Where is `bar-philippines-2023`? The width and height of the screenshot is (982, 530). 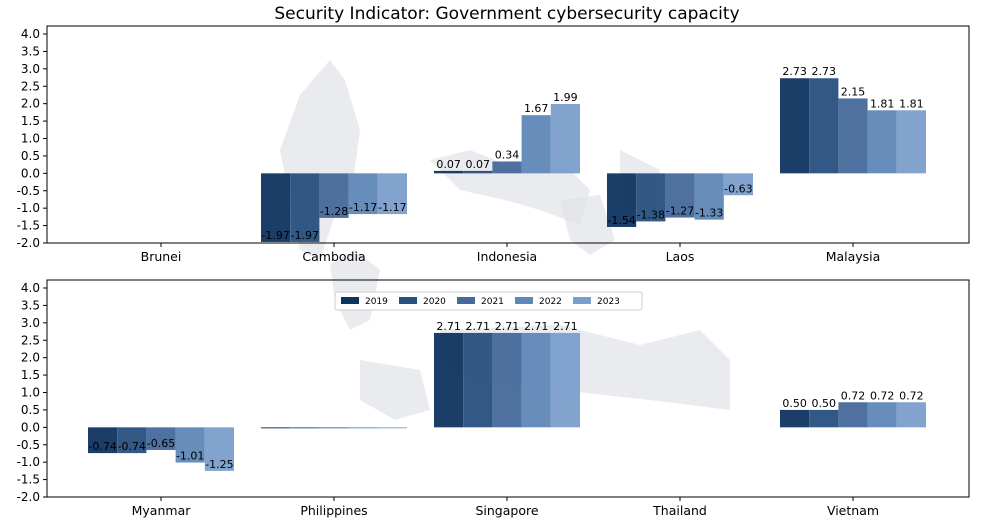 bar-philippines-2023 is located at coordinates (392, 428).